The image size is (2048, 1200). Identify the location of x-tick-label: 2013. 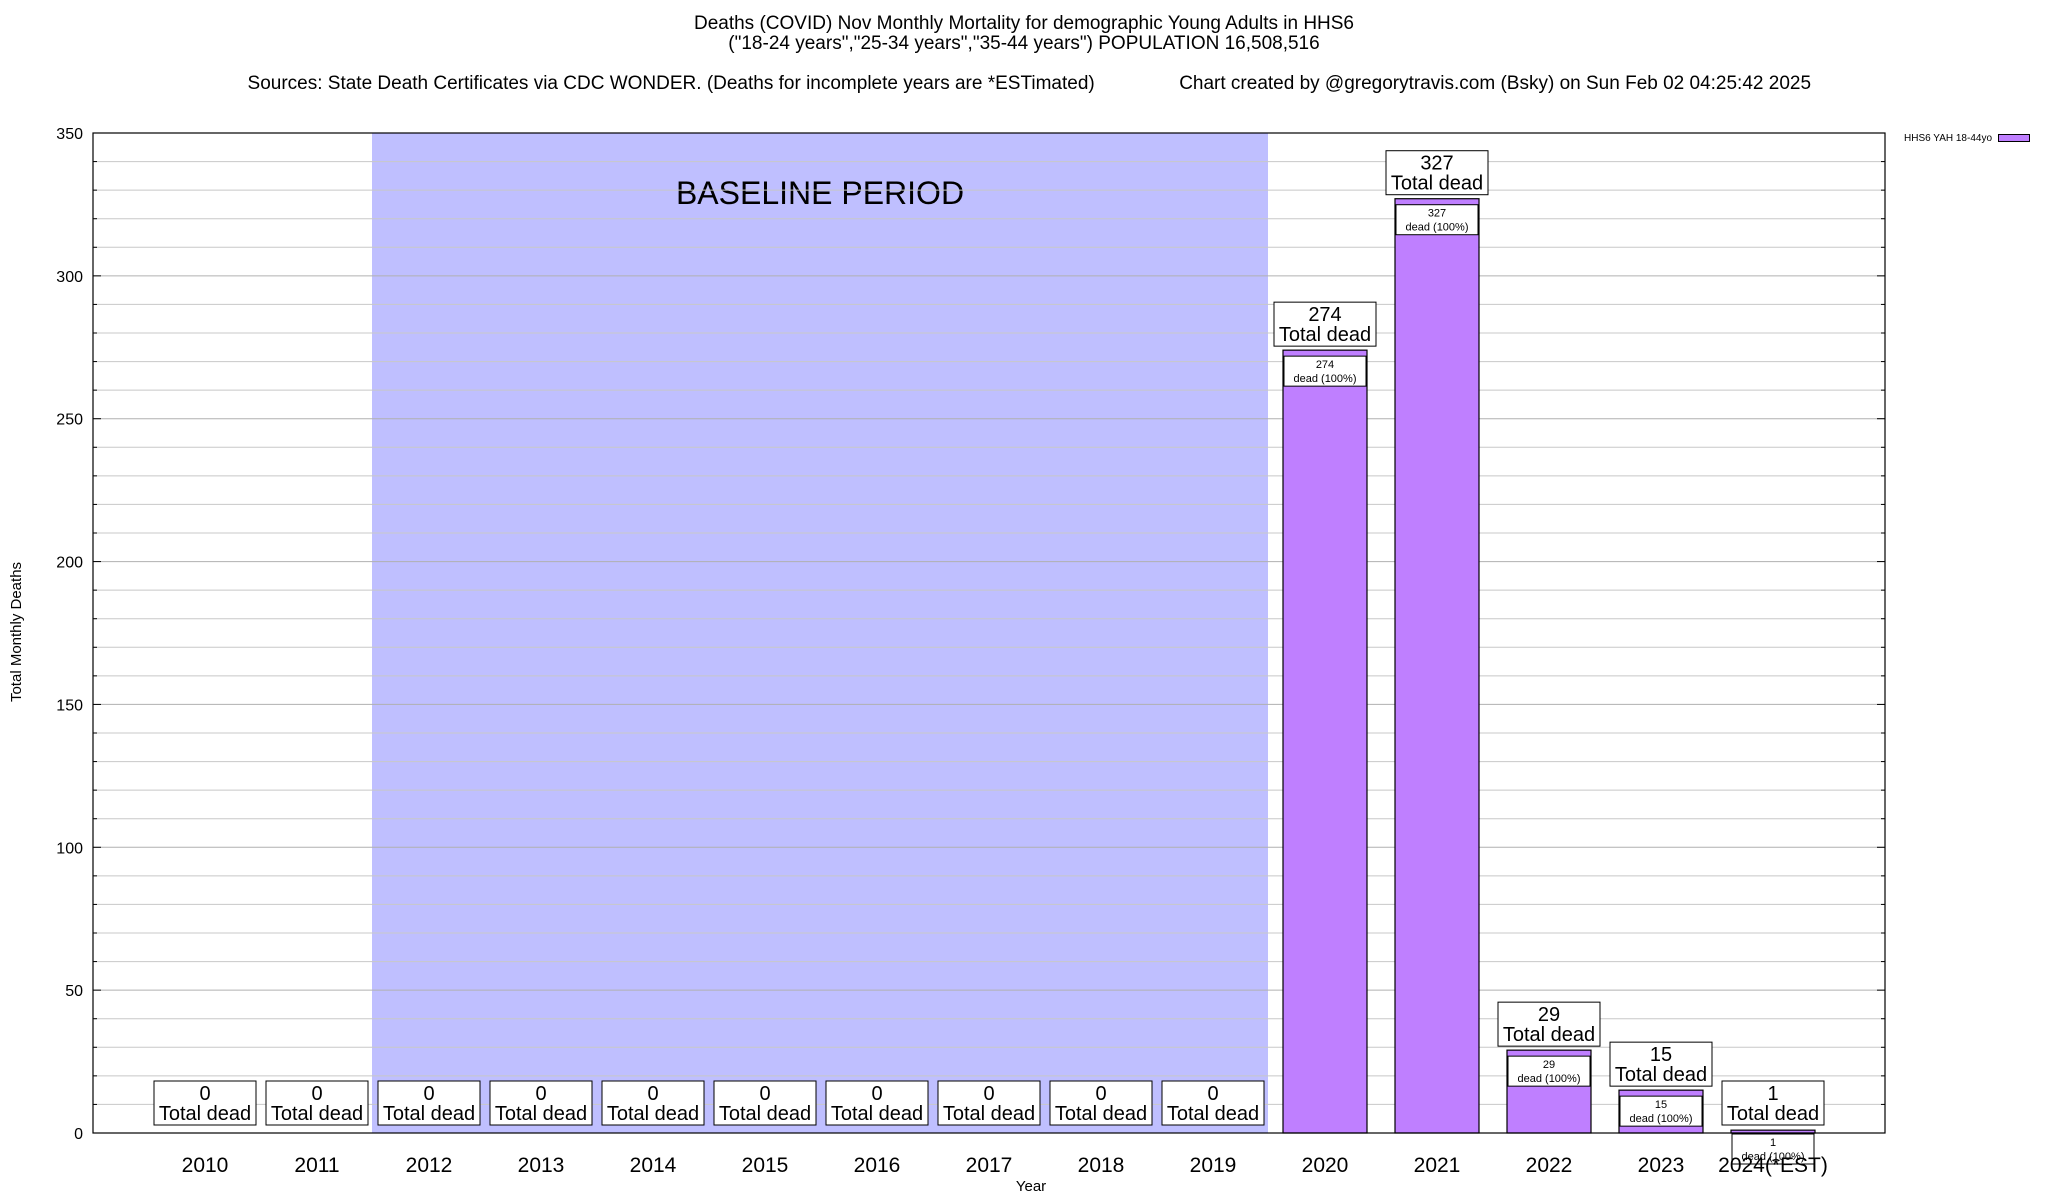
(541, 1165).